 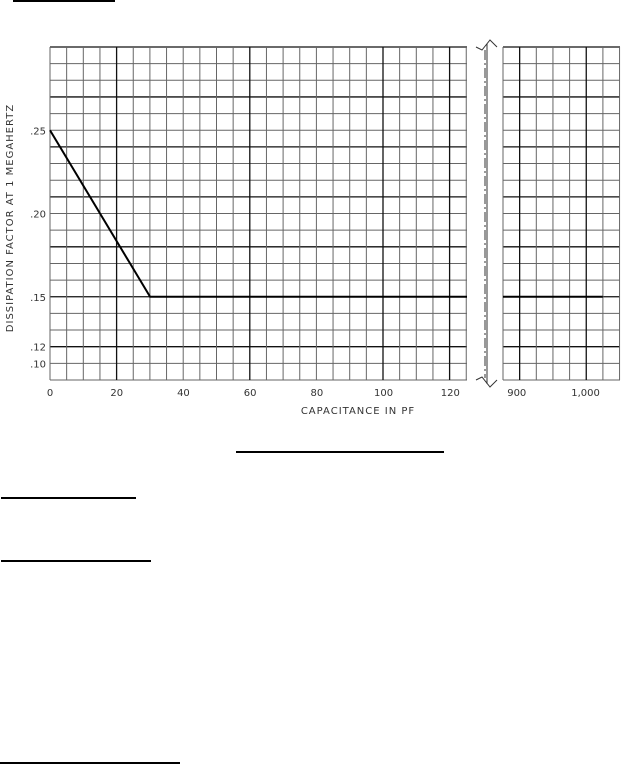 What do you see at coordinates (50, 393) in the screenshot?
I see `x-tick-label: 0` at bounding box center [50, 393].